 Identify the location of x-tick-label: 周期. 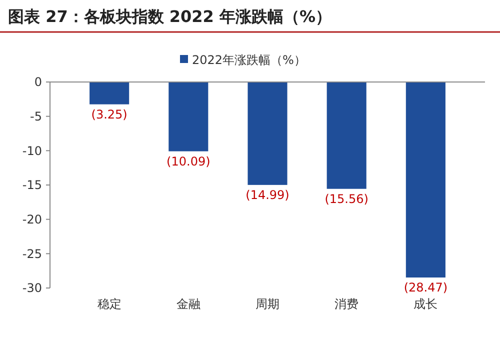
(268, 304).